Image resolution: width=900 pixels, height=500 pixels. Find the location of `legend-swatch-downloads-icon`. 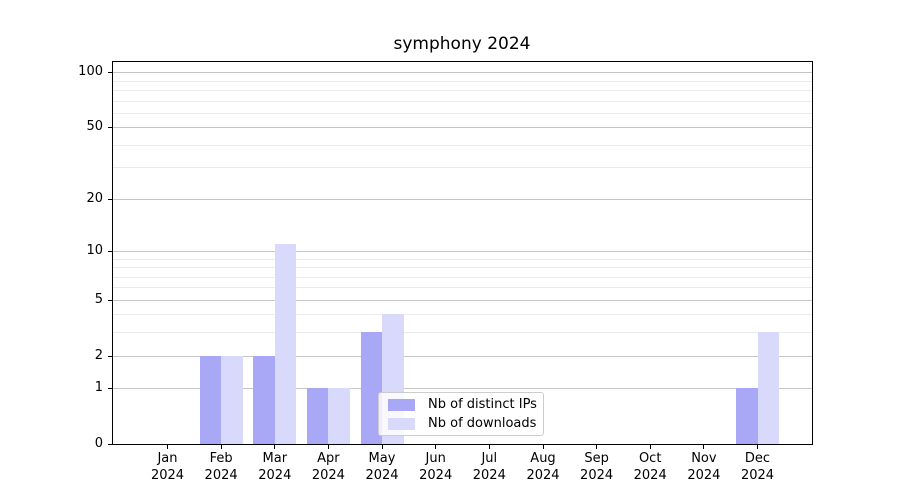

legend-swatch-downloads-icon is located at coordinates (401, 423).